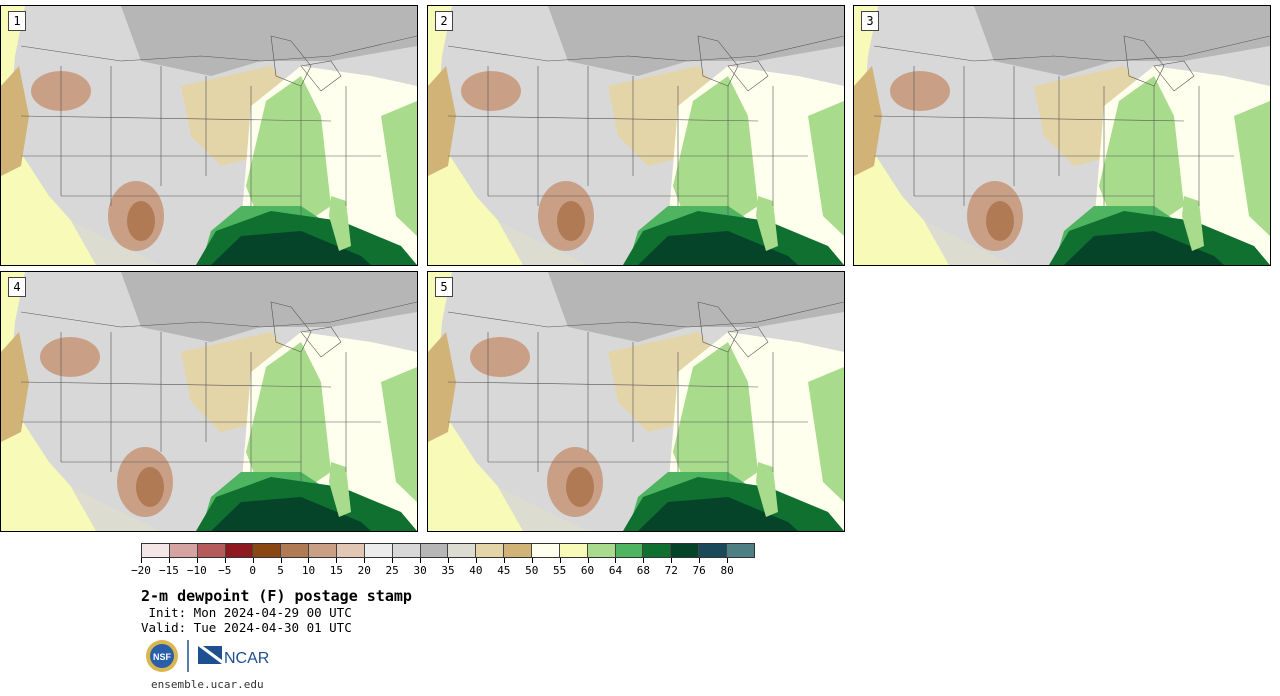 The width and height of the screenshot is (1280, 696). Describe the element at coordinates (246, 658) in the screenshot. I see `ncar-logo-text: NCAR` at that location.